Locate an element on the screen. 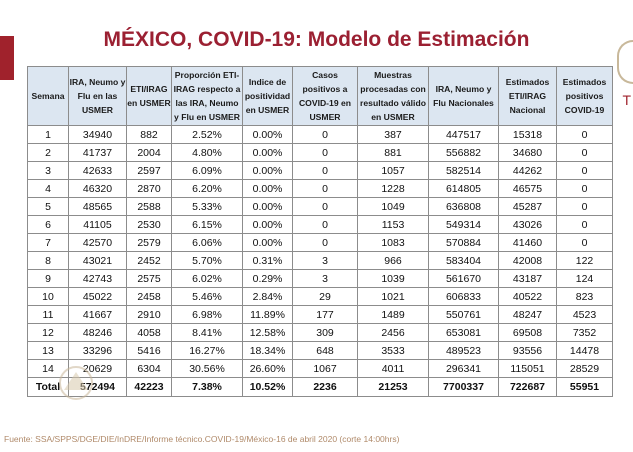  table-cell: 1228 is located at coordinates (393, 188).